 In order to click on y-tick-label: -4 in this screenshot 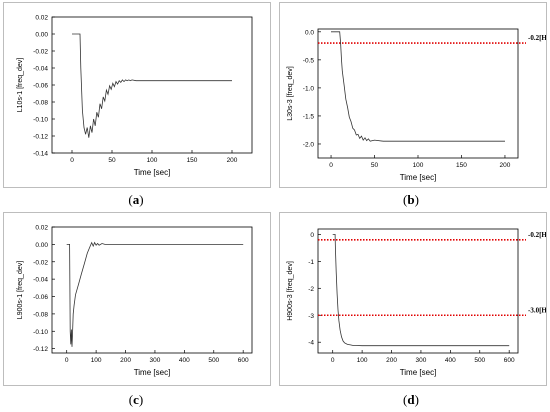, I will do `click(311, 343)`.